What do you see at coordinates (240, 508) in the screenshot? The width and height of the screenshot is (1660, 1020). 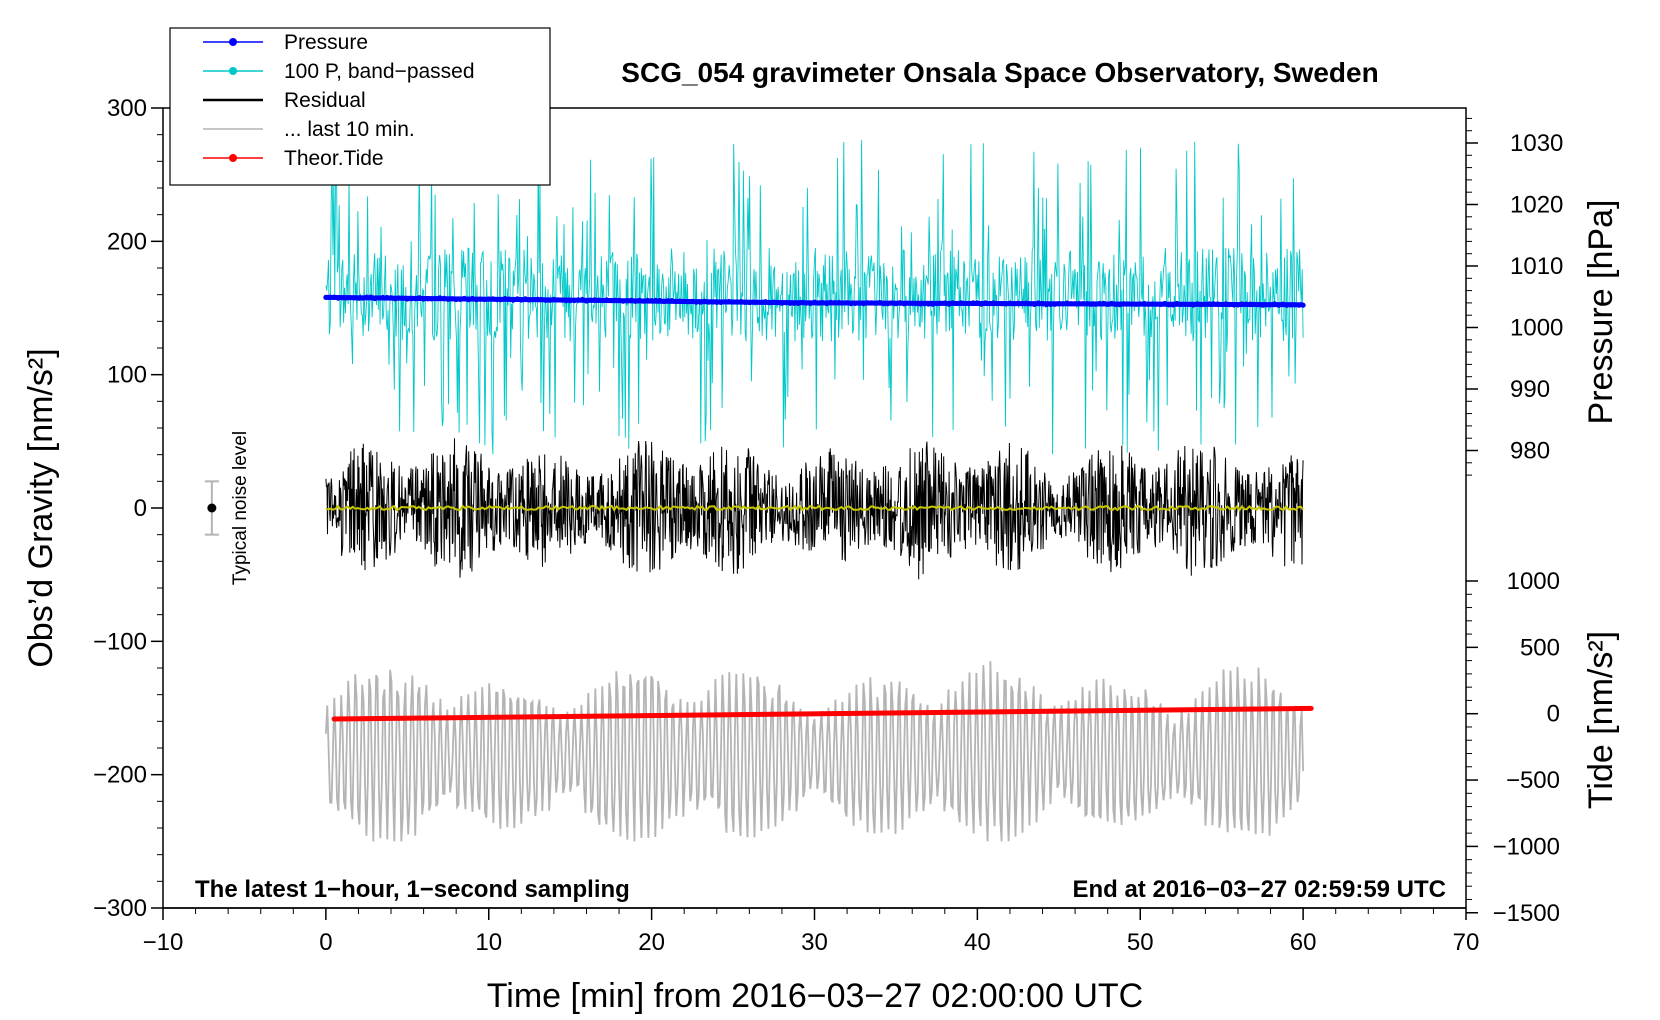 I see `noise-level-label: Typical noise level` at bounding box center [240, 508].